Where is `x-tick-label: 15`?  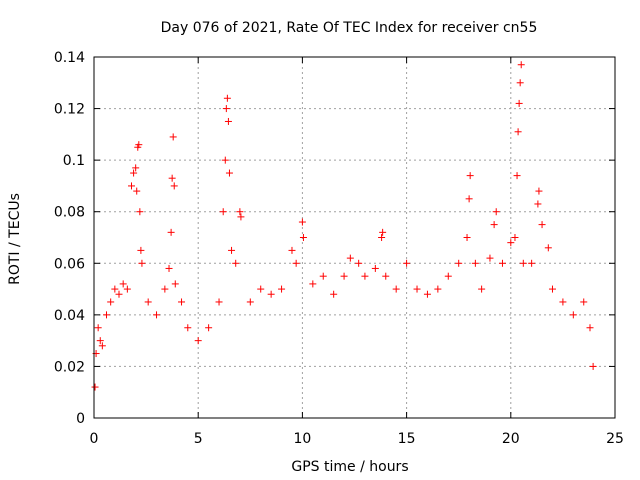
x-tick-label: 15 is located at coordinates (407, 439).